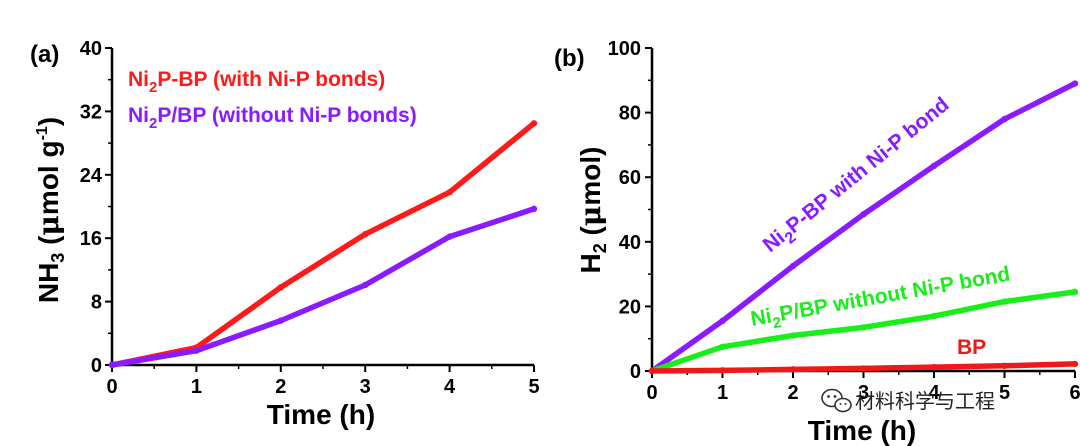 The height and width of the screenshot is (446, 1080). I want to click on series-label-bp: BP, so click(971, 347).